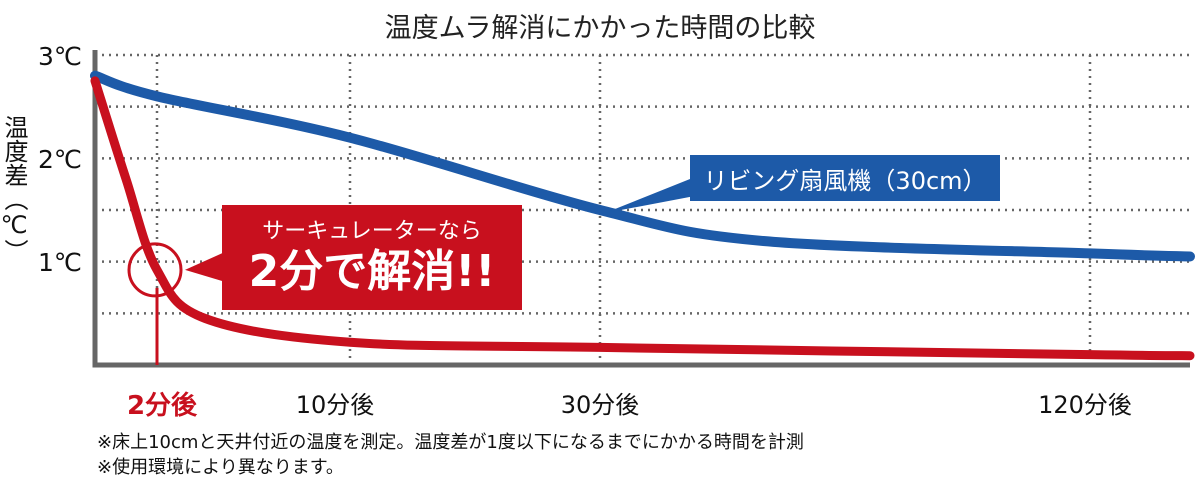 The width and height of the screenshot is (1200, 481). What do you see at coordinates (60, 56) in the screenshot?
I see `y-tick-label: 3℃` at bounding box center [60, 56].